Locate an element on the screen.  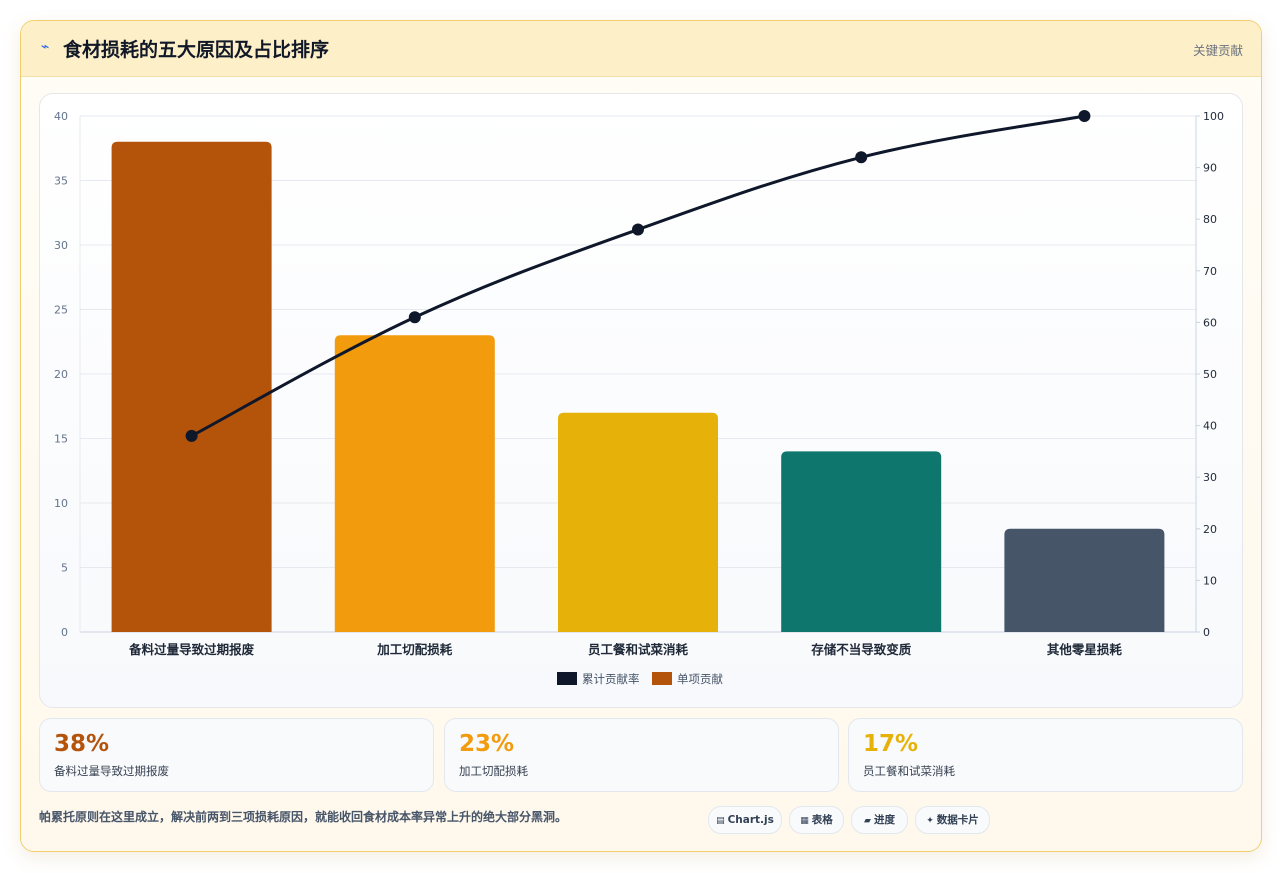
legend-label-single: 单项贡献 is located at coordinates (700, 679).